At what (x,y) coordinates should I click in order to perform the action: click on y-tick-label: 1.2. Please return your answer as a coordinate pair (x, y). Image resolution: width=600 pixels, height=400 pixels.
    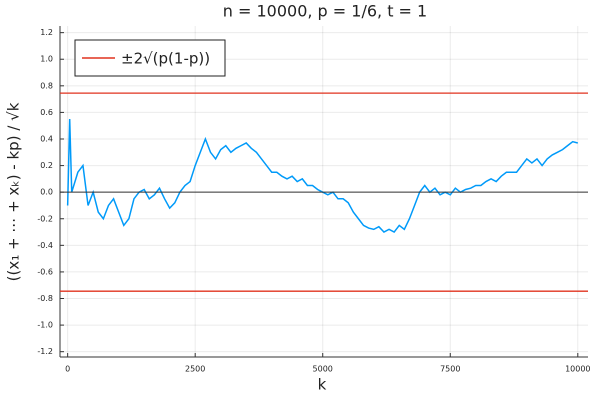
    Looking at the image, I should click on (46, 32).